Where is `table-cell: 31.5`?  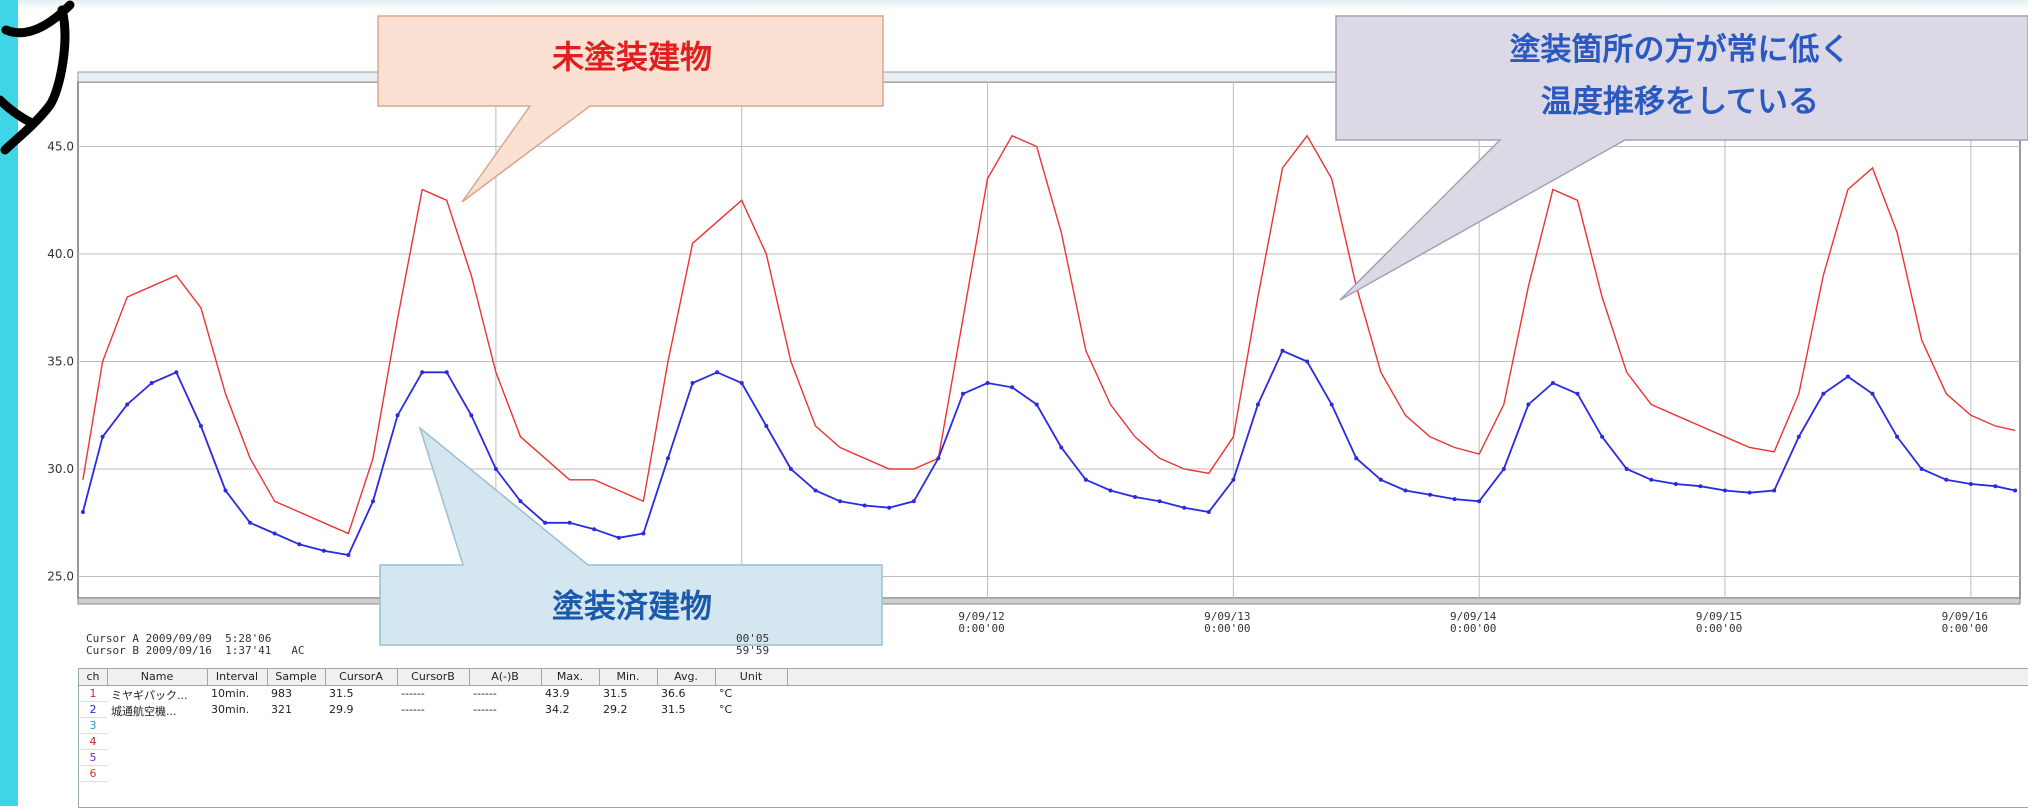
table-cell: 31.5 is located at coordinates (615, 693).